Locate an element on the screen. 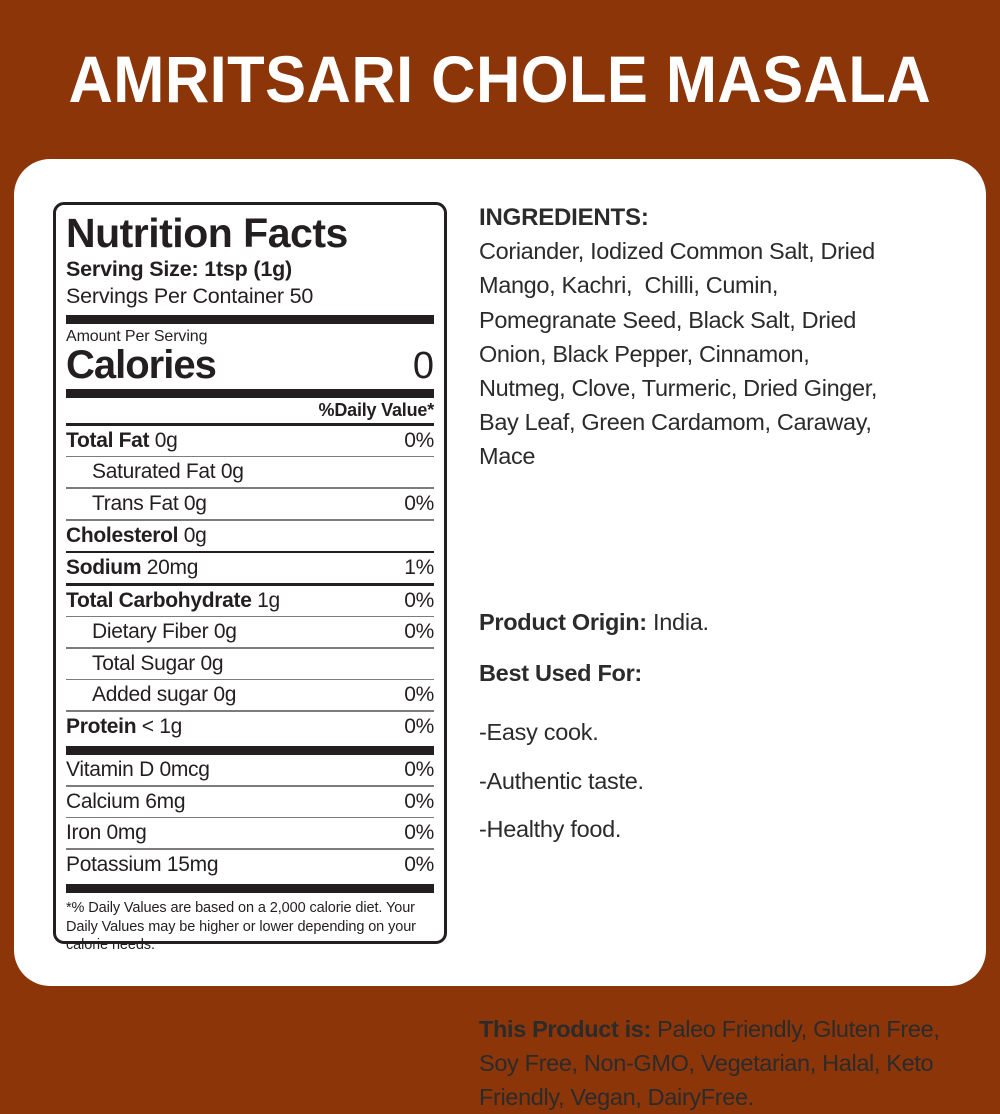  nutrient-label: Saturated Fat 0g is located at coordinates (168, 472).